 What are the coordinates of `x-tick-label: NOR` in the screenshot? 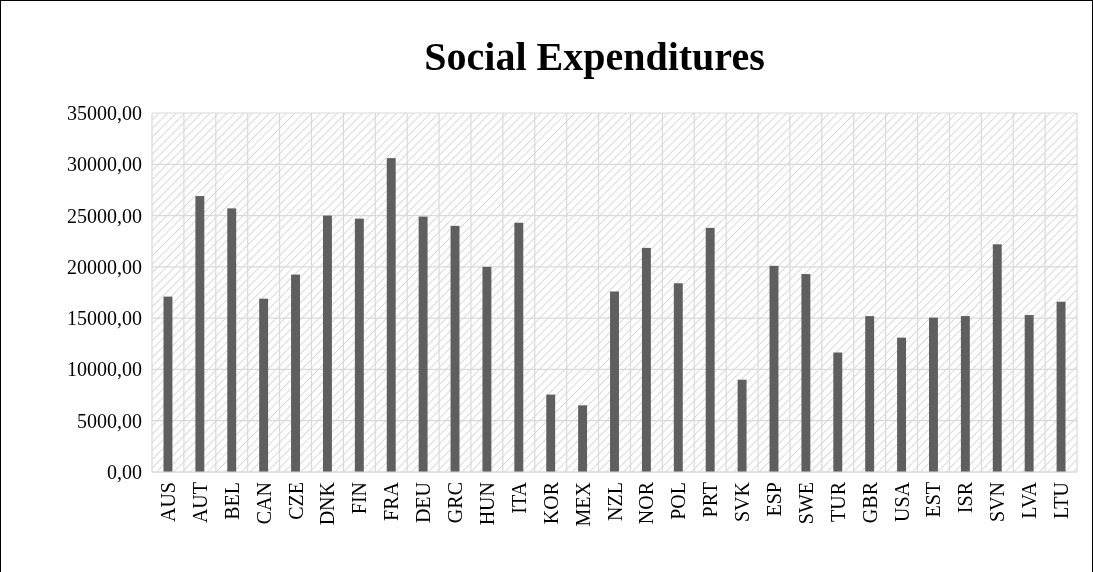 It's located at (646, 503).